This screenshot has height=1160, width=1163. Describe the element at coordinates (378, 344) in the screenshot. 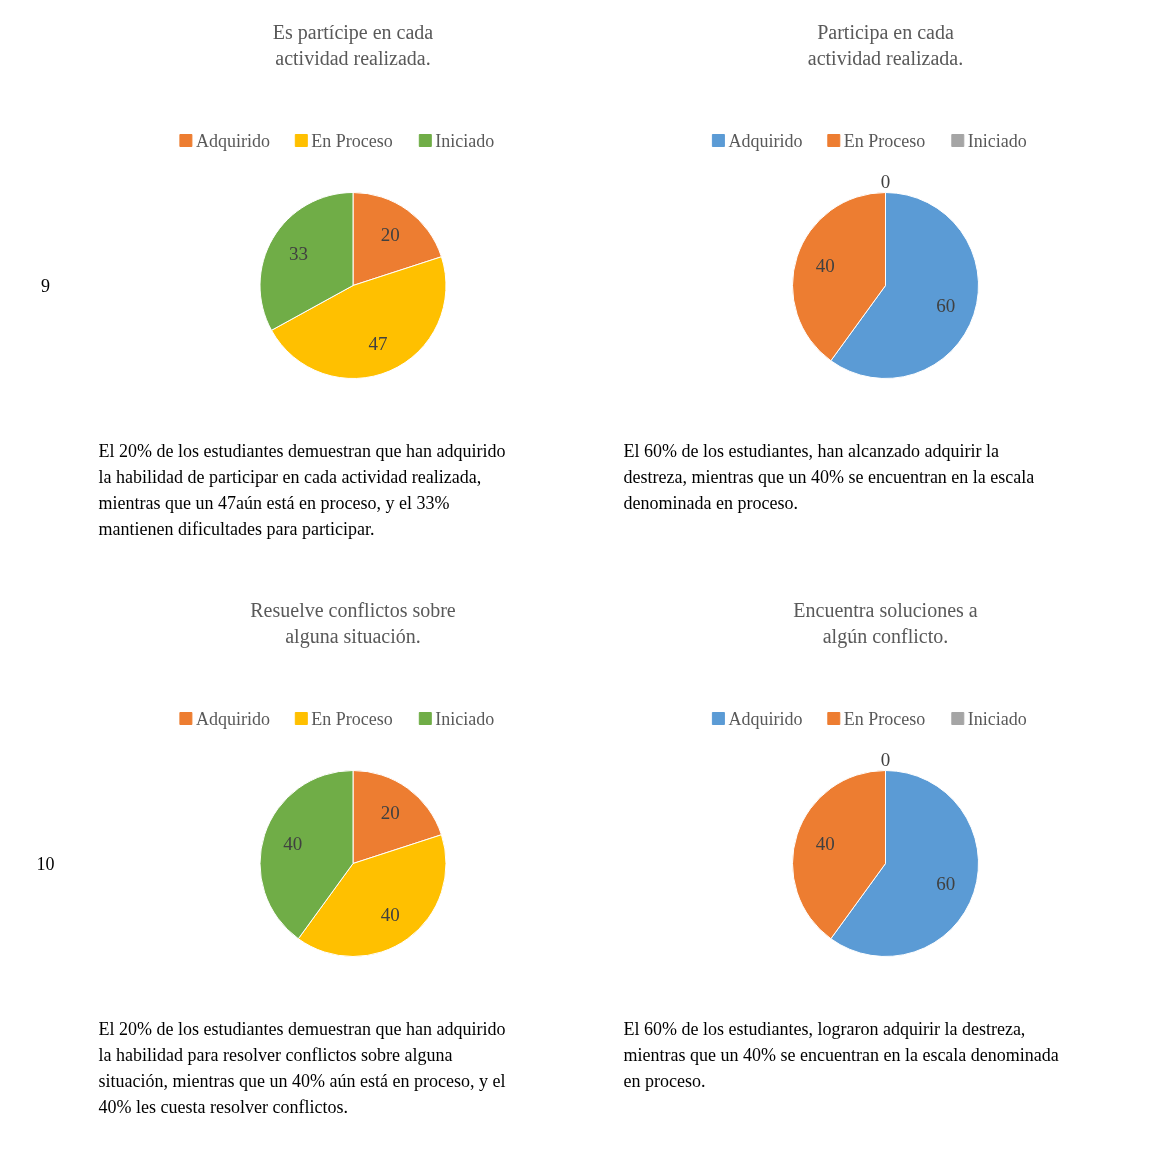

I see `data-label: 47` at that location.